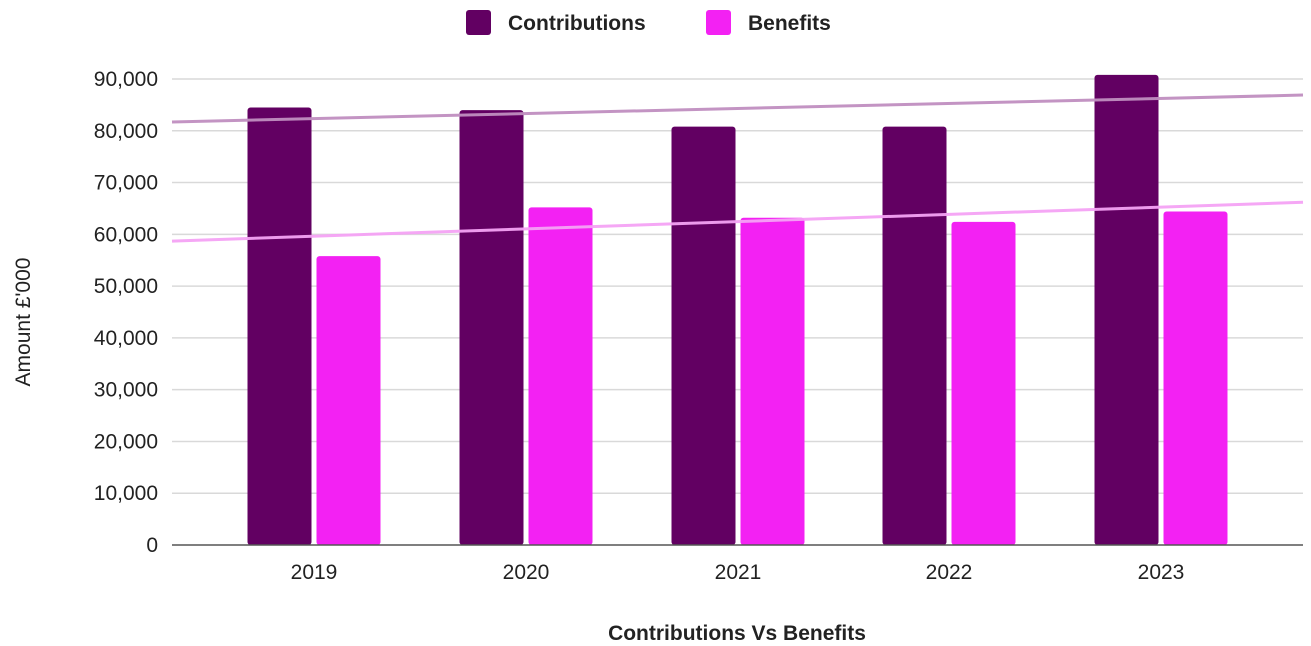  Describe the element at coordinates (737, 633) in the screenshot. I see `x-axis-title: Contributions Vs Benefits` at that location.